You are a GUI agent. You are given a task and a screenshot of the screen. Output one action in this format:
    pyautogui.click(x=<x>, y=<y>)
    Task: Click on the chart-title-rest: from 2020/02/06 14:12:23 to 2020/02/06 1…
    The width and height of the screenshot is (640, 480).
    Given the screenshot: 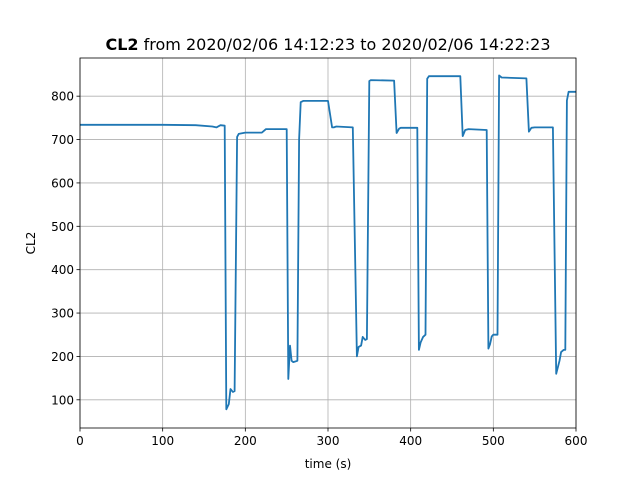 What is the action you would take?
    pyautogui.click(x=345, y=44)
    